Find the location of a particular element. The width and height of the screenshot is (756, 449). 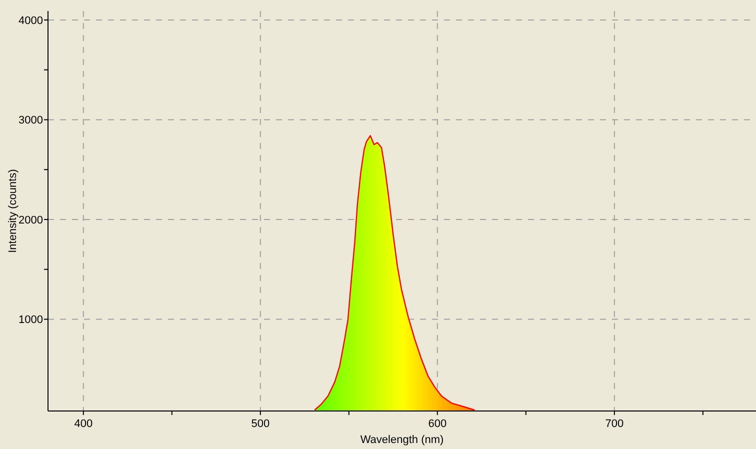

y-tick-label: 1000 is located at coordinates (30, 320).